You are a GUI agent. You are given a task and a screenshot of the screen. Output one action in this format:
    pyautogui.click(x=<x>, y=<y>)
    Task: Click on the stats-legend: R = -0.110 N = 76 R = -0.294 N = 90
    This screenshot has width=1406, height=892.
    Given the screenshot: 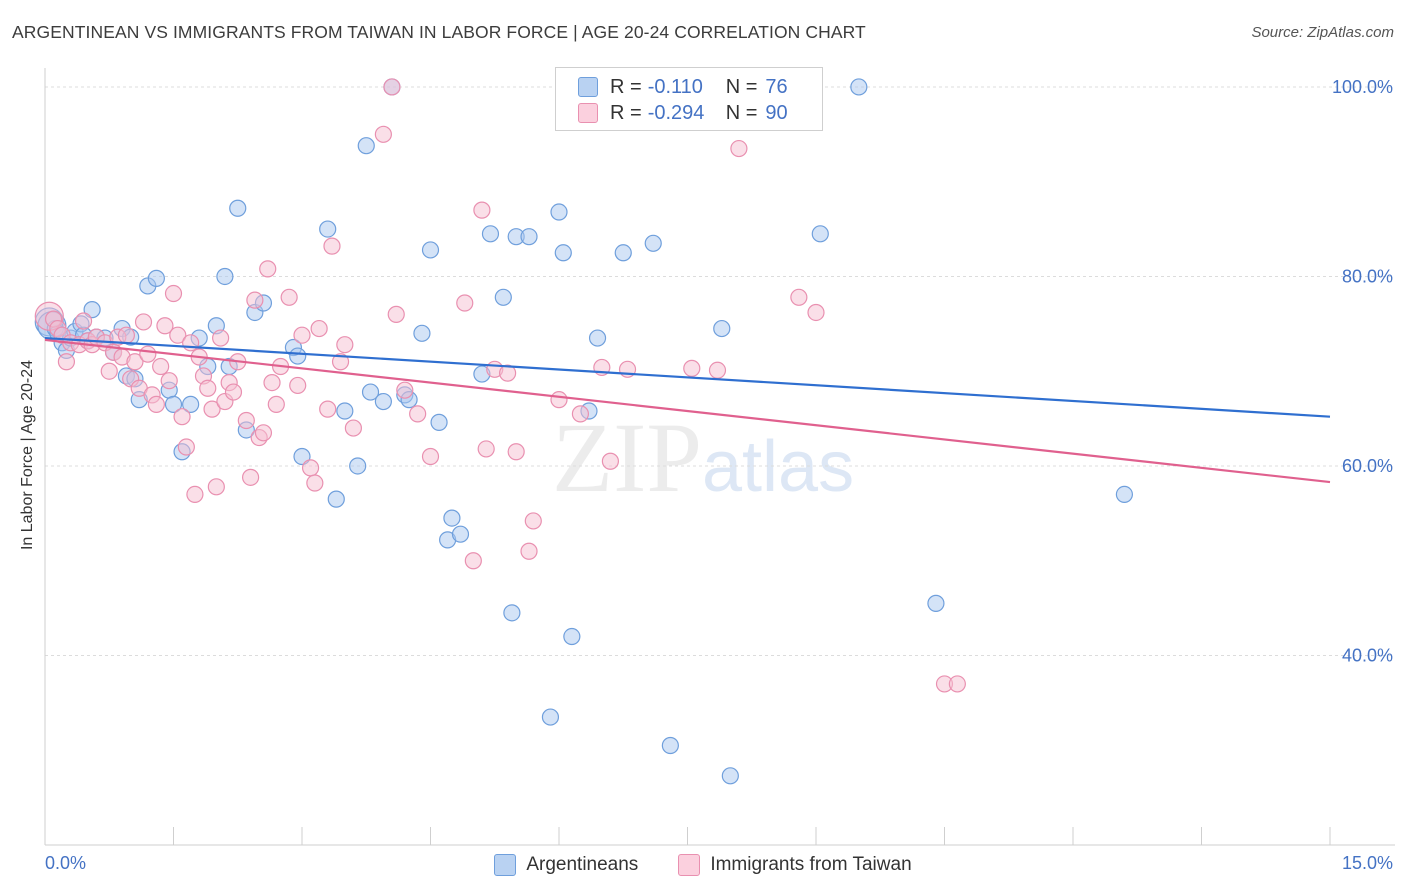 What is the action you would take?
    pyautogui.click(x=689, y=99)
    